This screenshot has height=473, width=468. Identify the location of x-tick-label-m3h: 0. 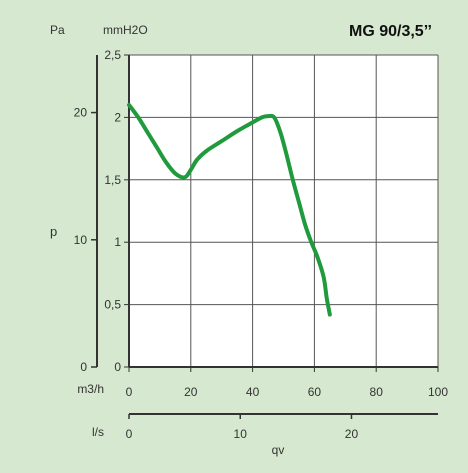
(129, 392).